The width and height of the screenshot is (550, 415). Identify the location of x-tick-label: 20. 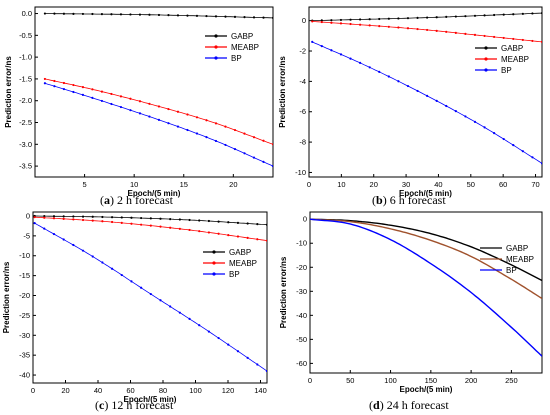
(65, 390).